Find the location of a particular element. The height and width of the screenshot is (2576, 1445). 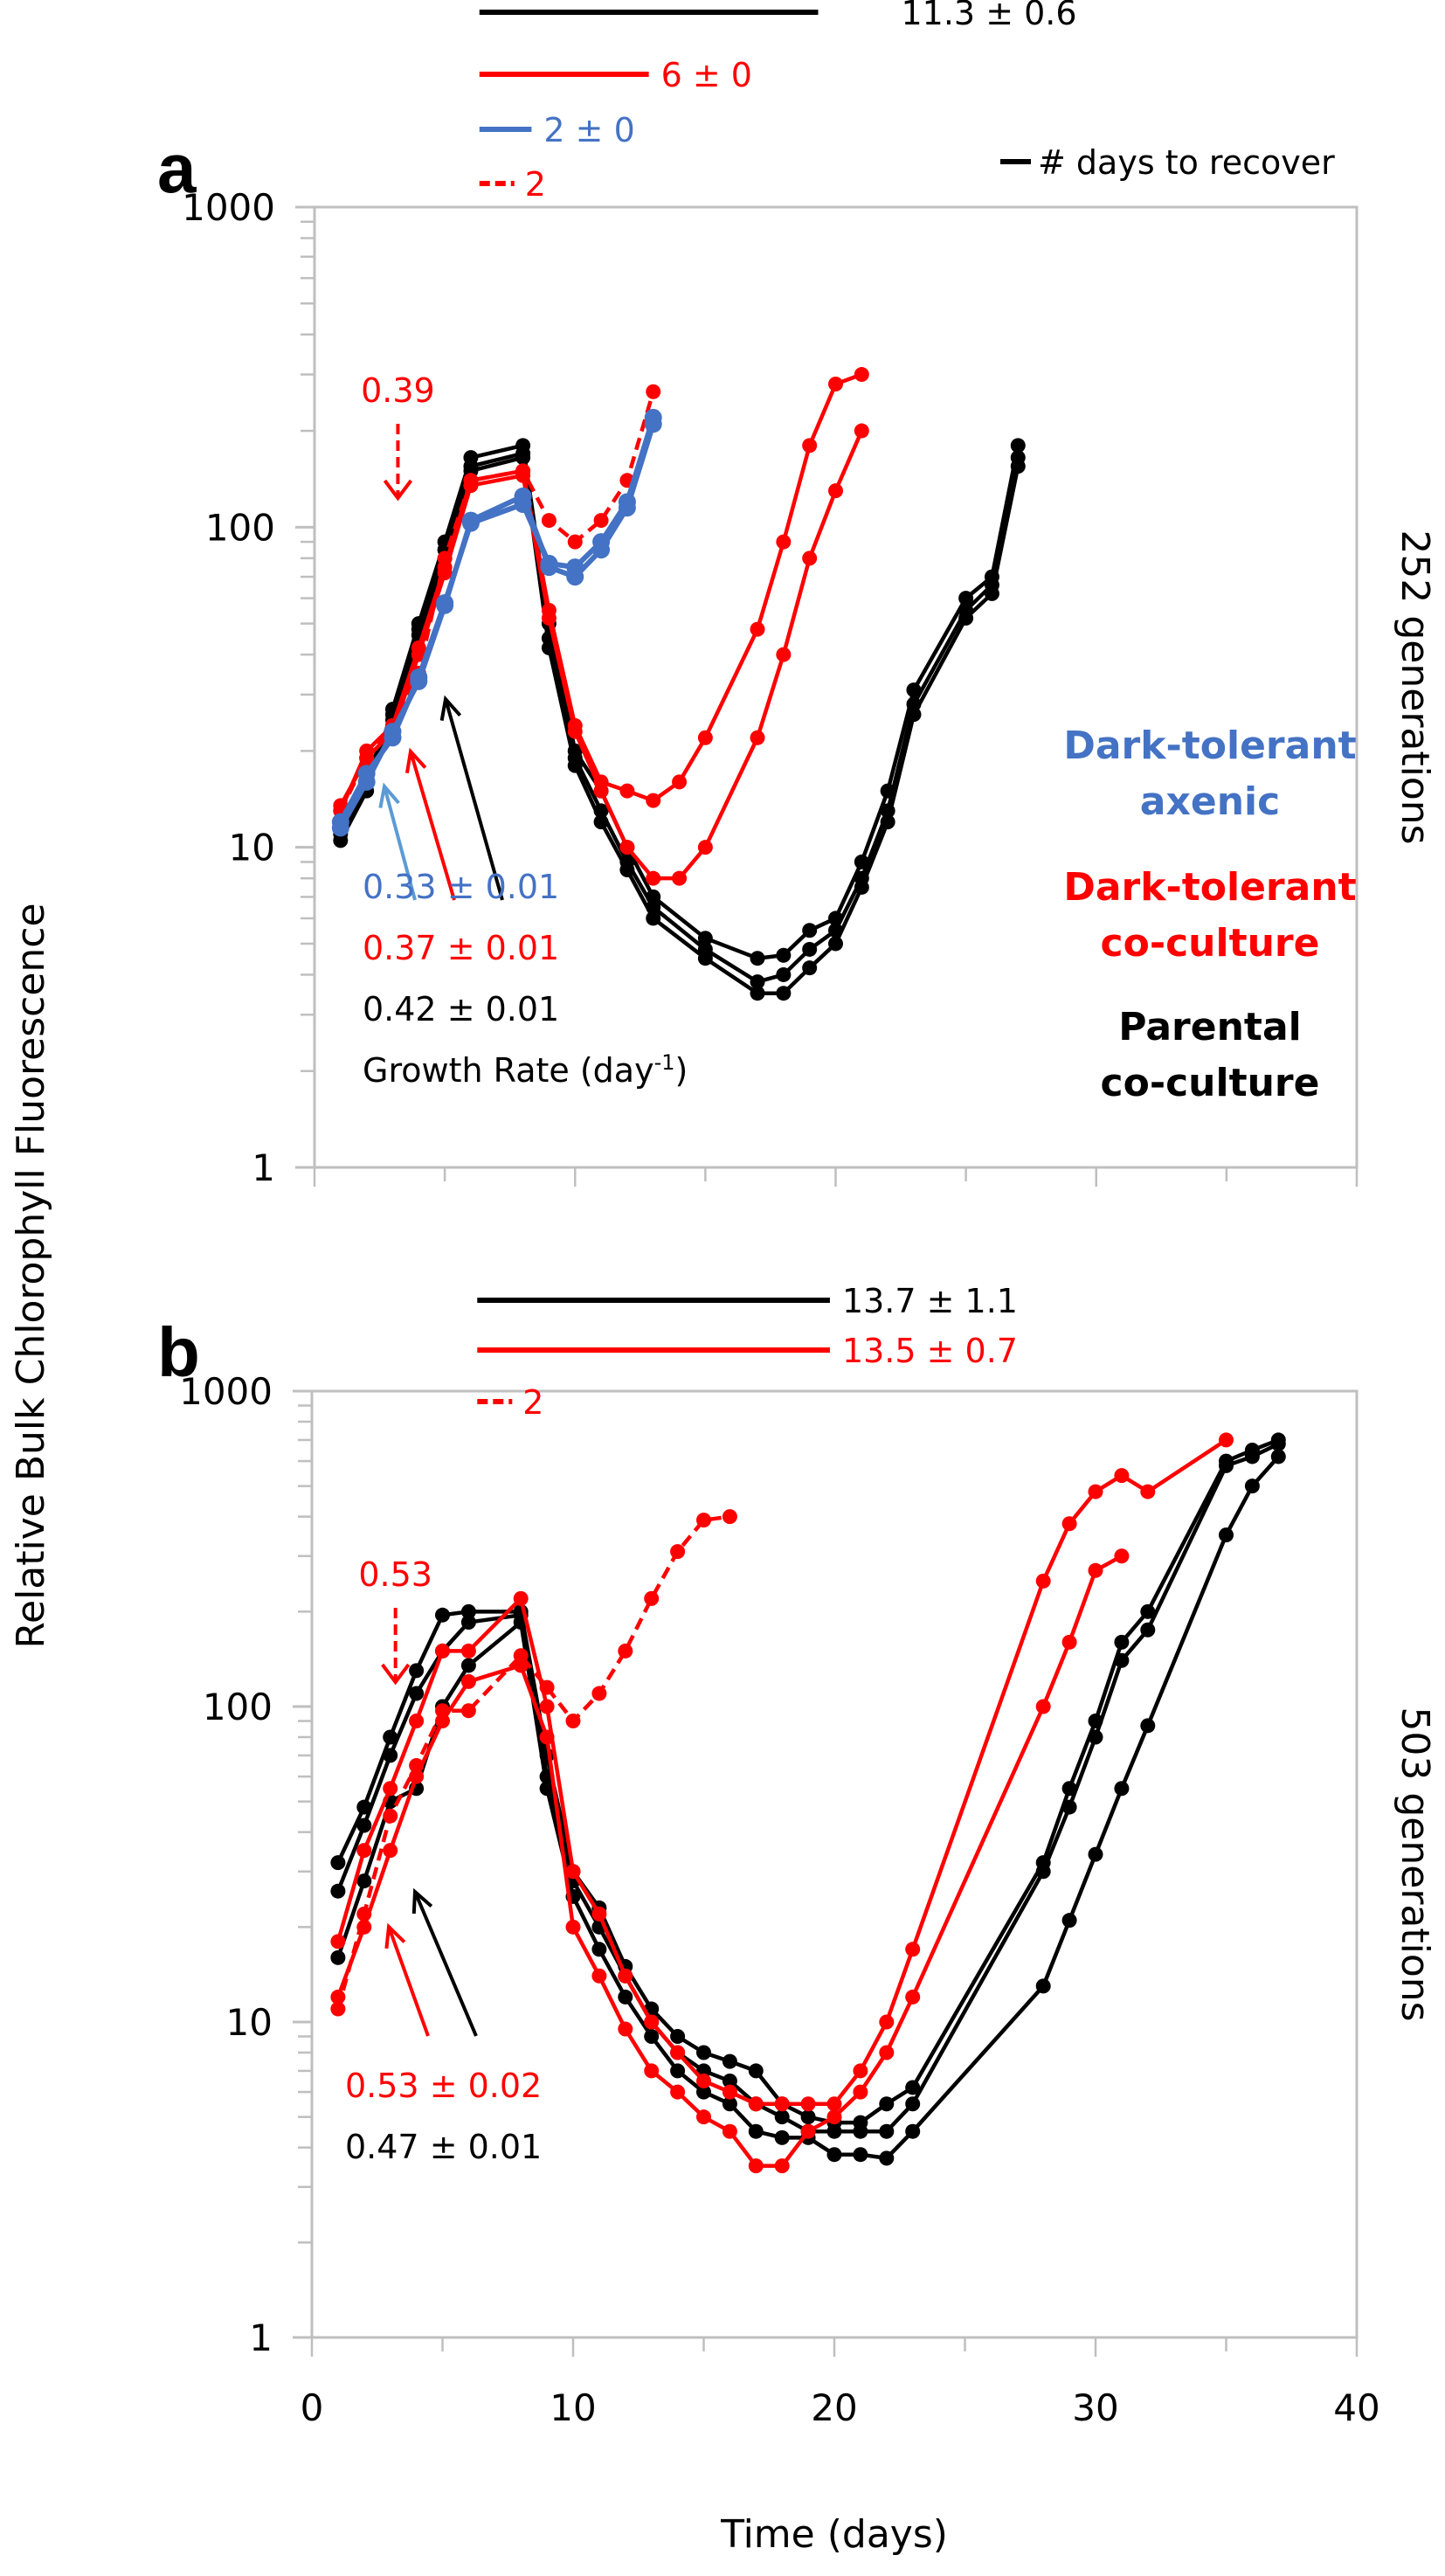

growth-rate-label: 0.42 ± 0.01 is located at coordinates (461, 1009).